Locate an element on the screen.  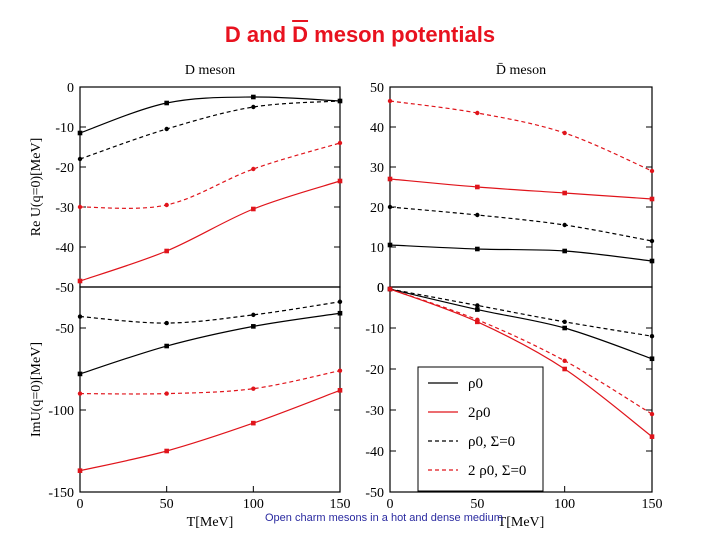
y-axis-label: Re U(q=0)[MeV] is located at coordinates (36, 187).